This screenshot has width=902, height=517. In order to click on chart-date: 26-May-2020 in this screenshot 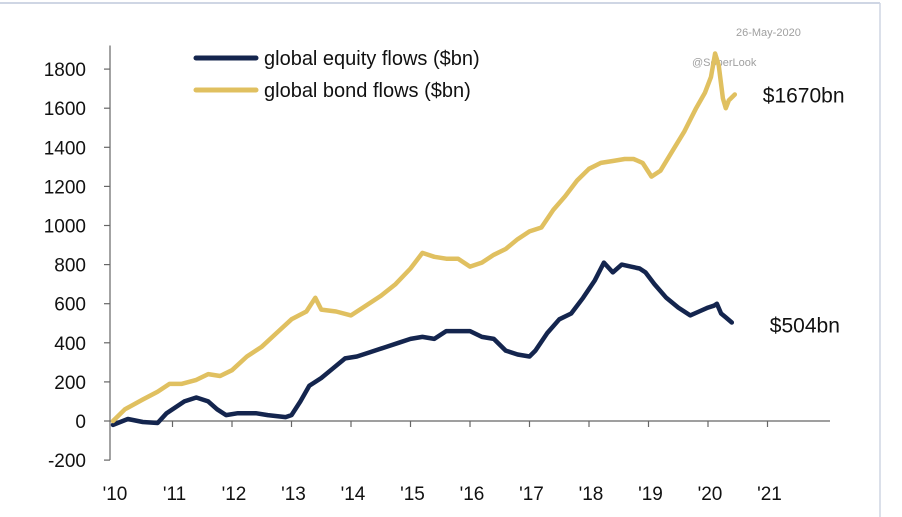, I will do `click(768, 33)`.